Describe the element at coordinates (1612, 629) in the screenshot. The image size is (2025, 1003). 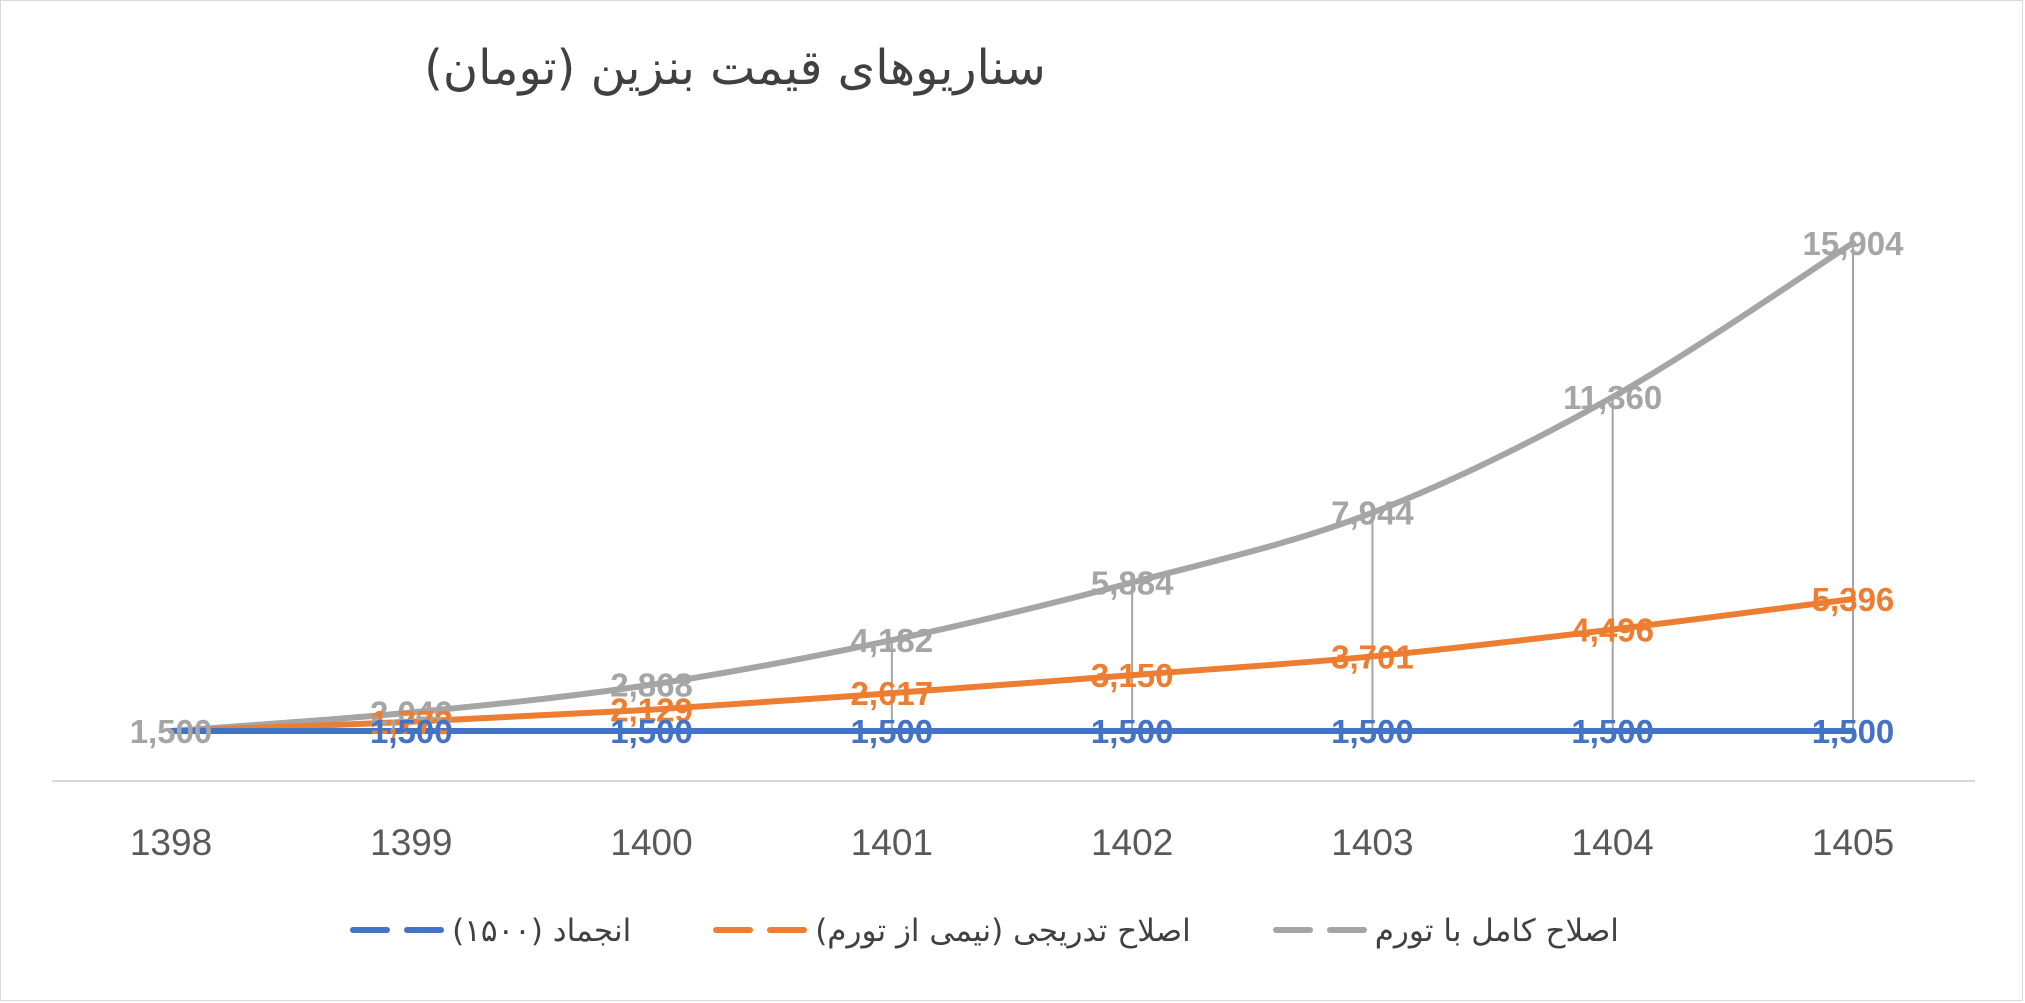
I see `data-label-gradual-1404: 4,496` at that location.